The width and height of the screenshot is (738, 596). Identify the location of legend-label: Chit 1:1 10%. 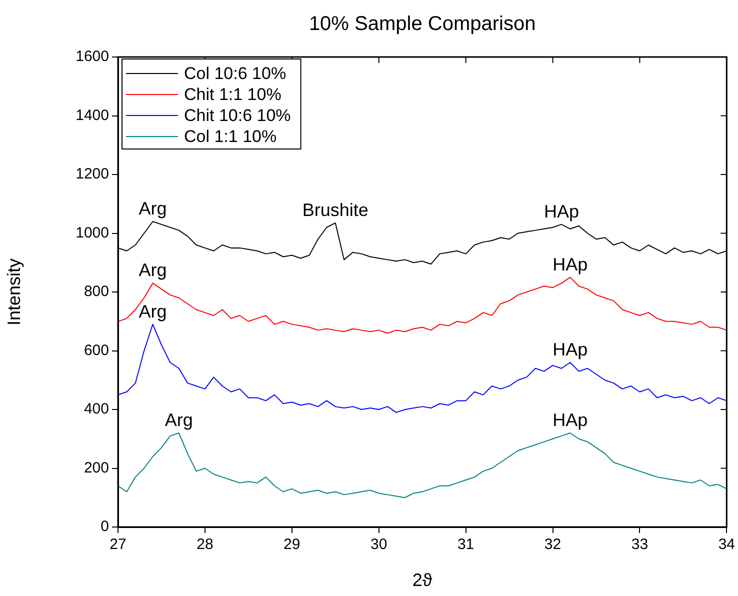
(233, 94).